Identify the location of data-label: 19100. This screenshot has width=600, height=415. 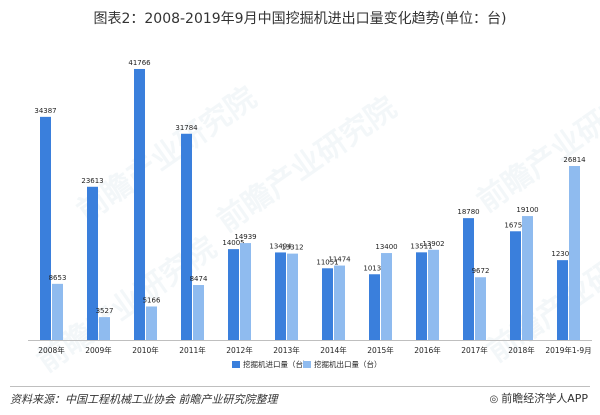
(527, 210).